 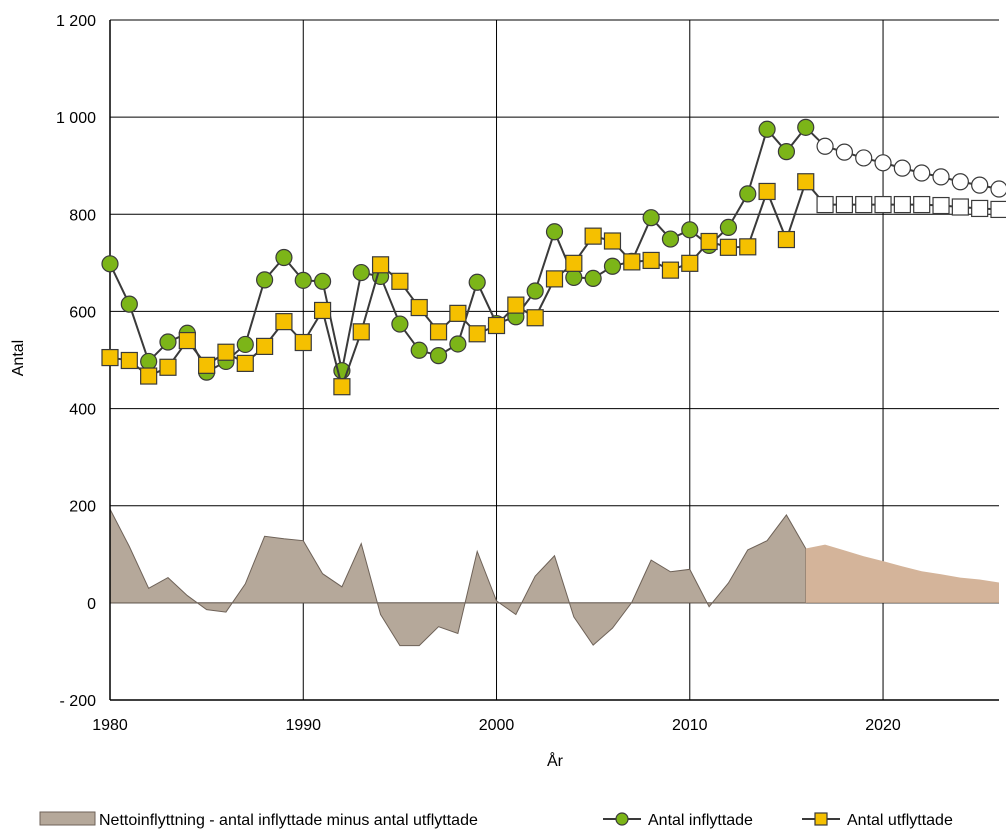 What do you see at coordinates (303, 725) in the screenshot?
I see `x-tick-label: 1990` at bounding box center [303, 725].